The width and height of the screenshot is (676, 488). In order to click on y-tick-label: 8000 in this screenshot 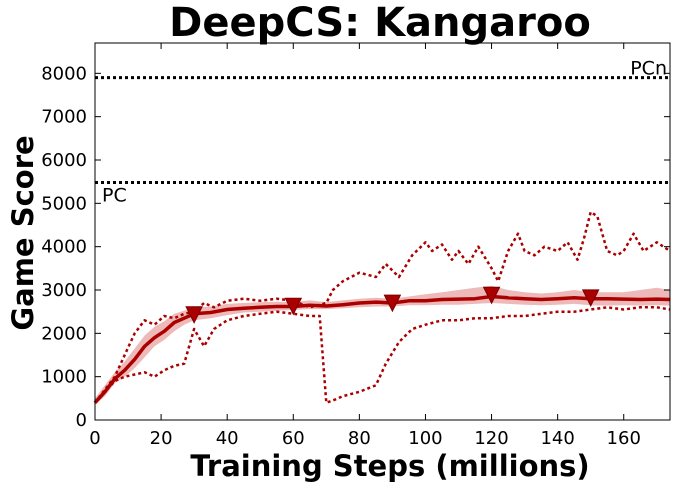, I will do `click(64, 73)`.